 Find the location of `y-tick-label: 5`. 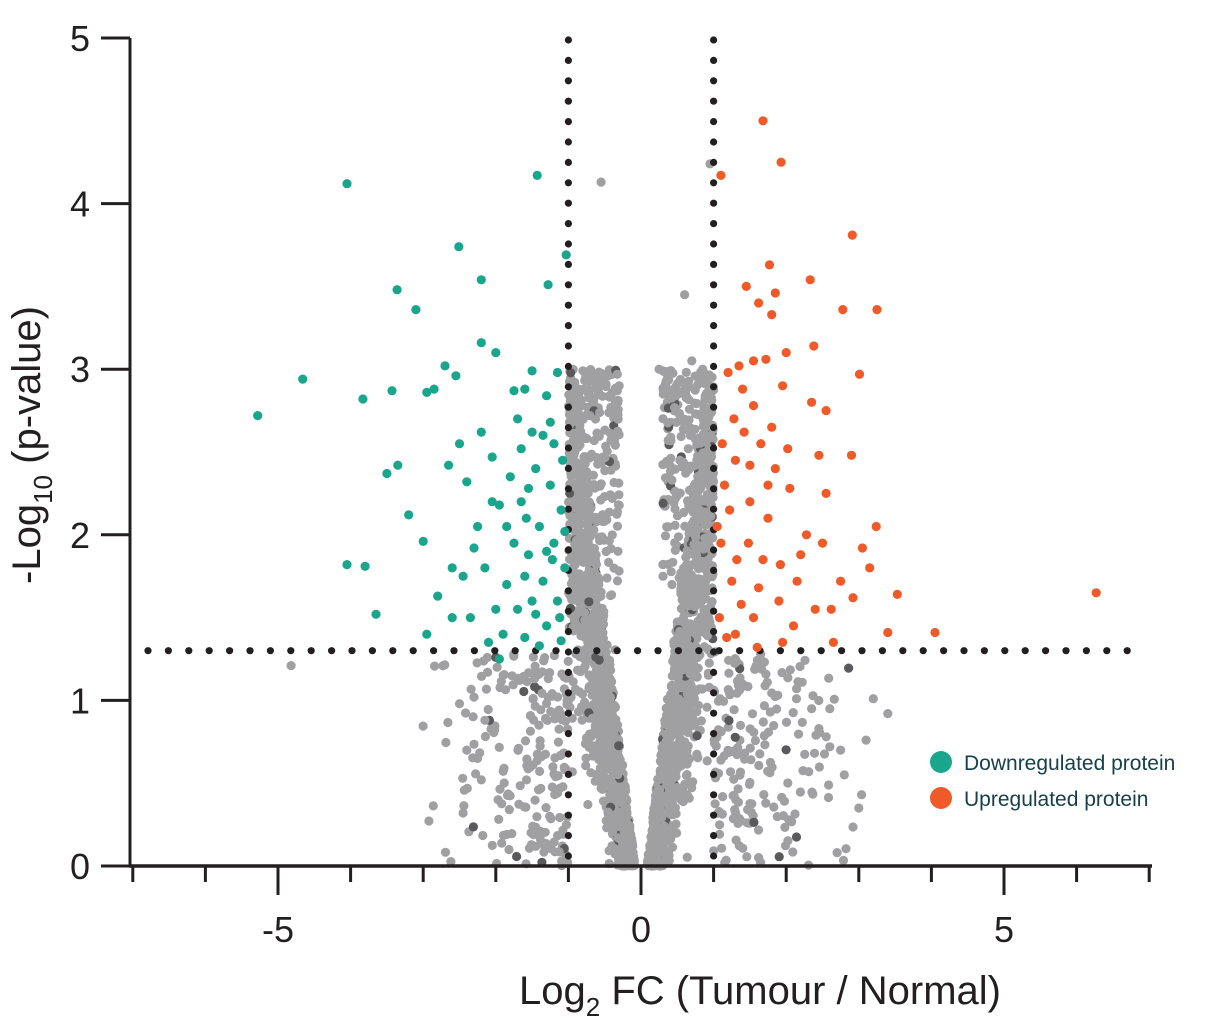

y-tick-label: 5 is located at coordinates (80, 38).